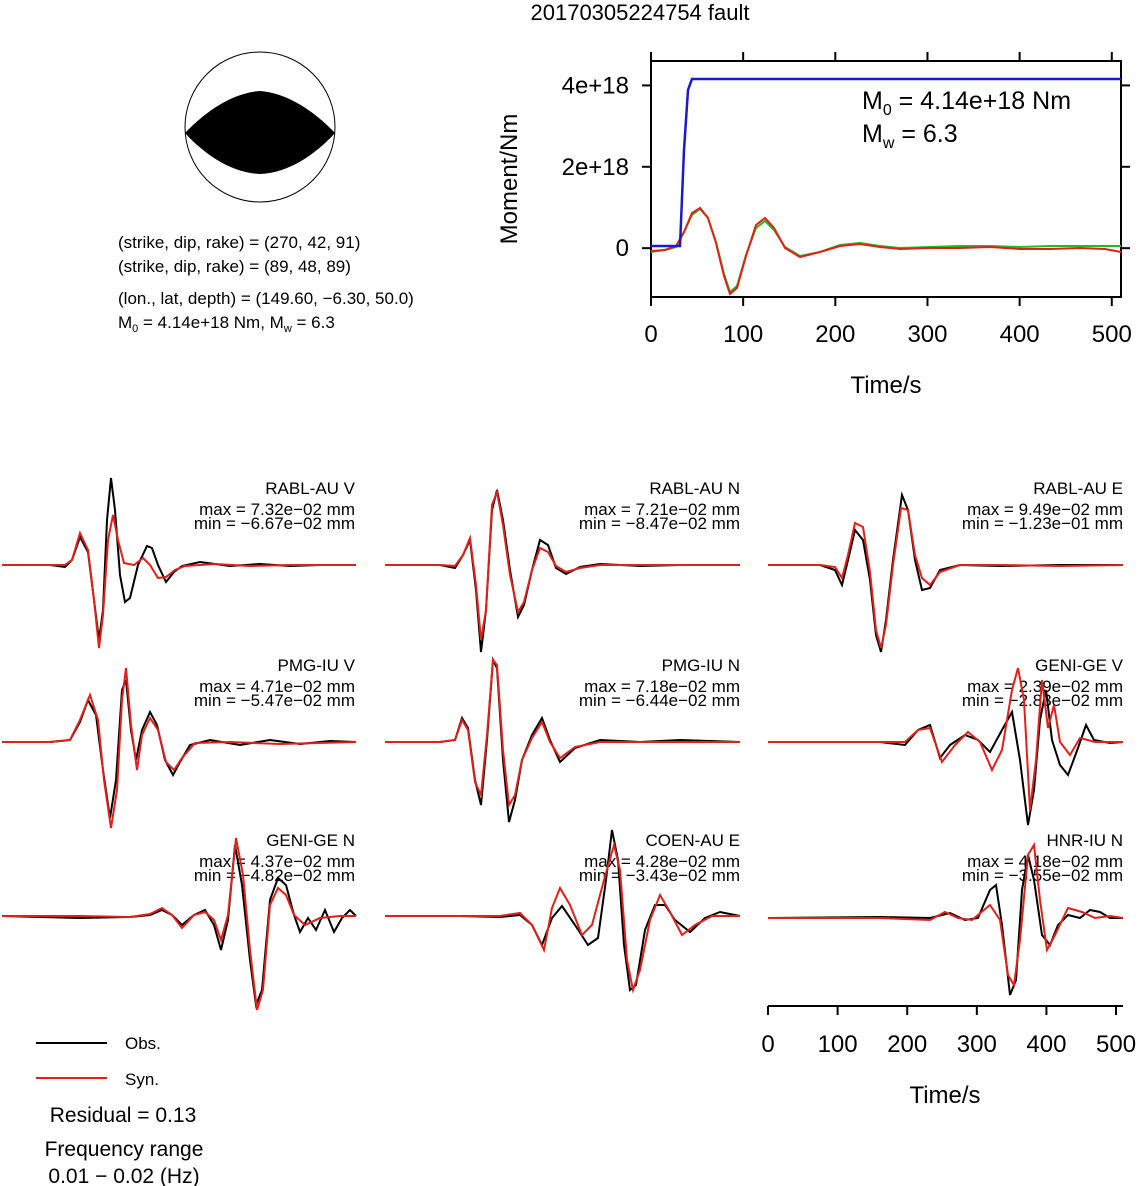  I want to click on mechanism-magnitude: M0 = 4.14e+18 Nm, Mw = 6.3, so click(226, 324).